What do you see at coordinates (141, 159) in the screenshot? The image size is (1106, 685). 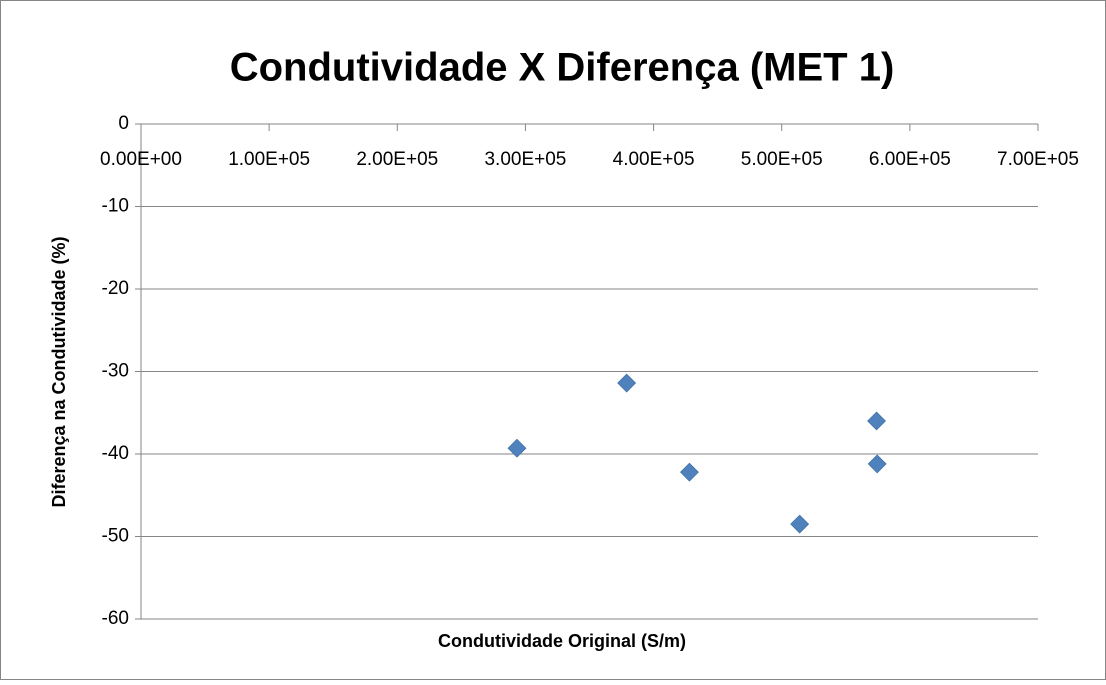 I see `x-tick-label: 0.00E+00` at bounding box center [141, 159].